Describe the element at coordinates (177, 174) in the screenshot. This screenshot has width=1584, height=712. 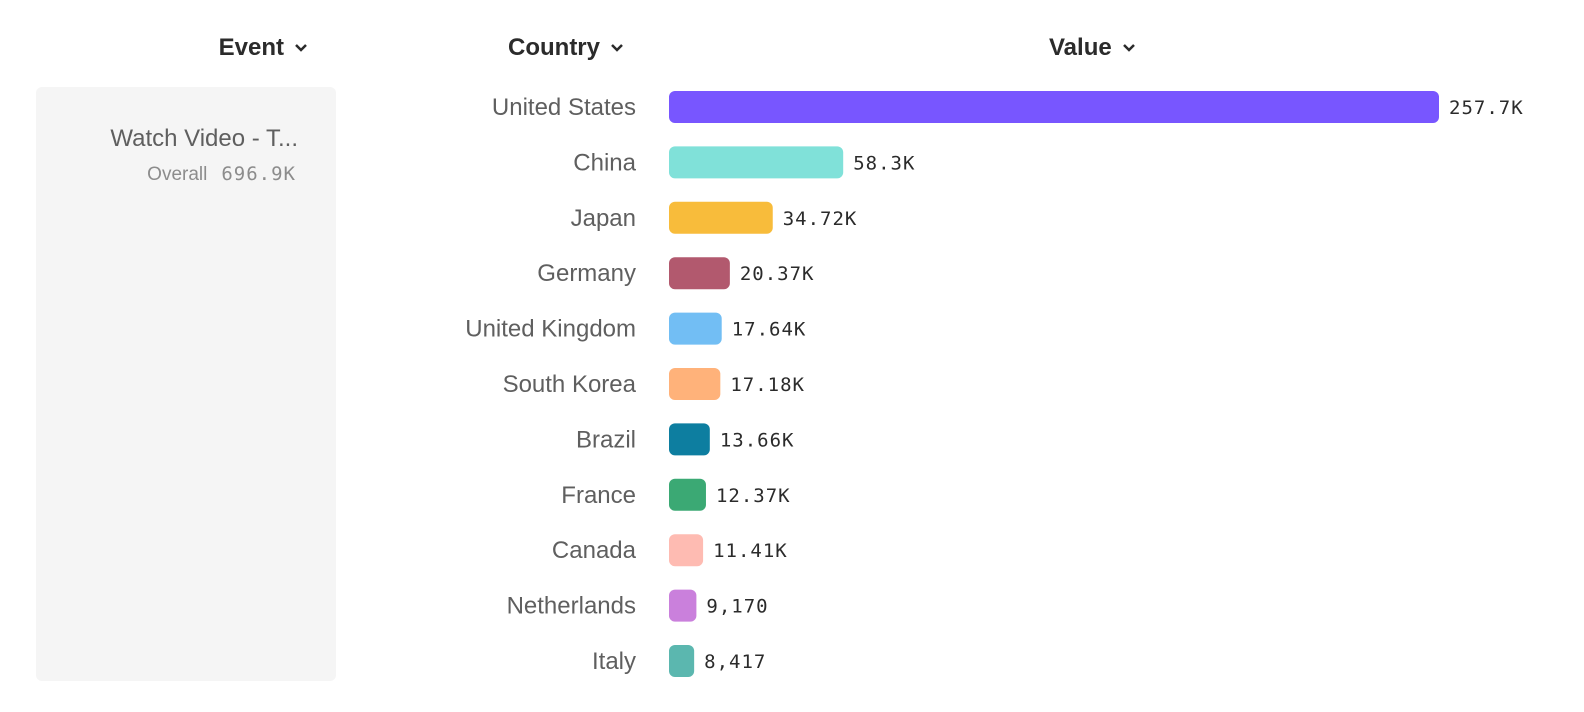
I see `overall-label: Overall` at that location.